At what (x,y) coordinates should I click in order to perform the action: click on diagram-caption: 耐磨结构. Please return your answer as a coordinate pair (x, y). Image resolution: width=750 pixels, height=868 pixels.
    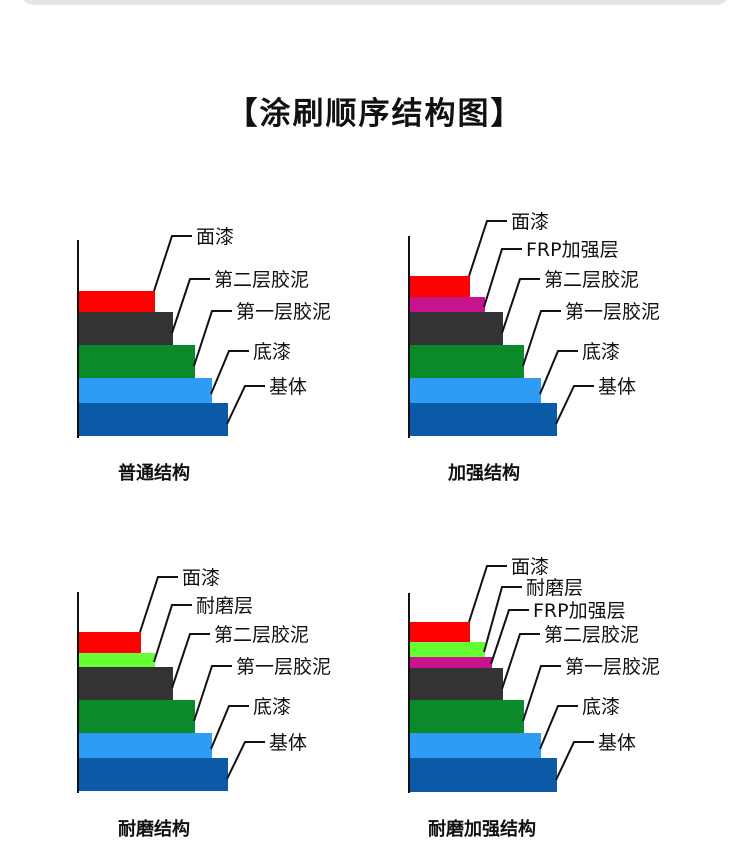
    Looking at the image, I should click on (154, 829).